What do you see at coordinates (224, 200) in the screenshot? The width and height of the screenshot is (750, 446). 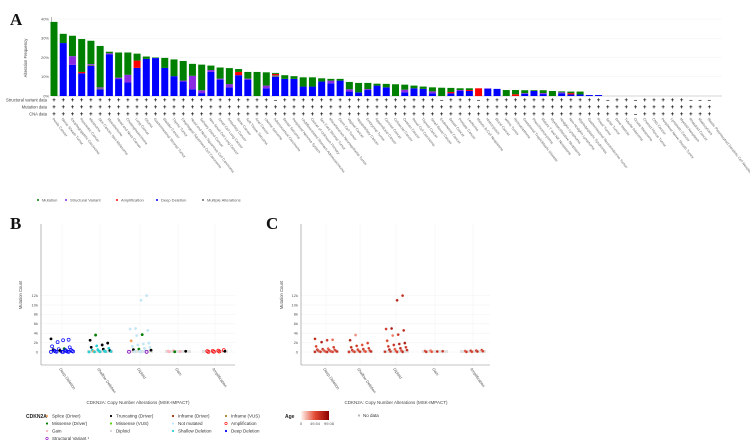 I see `legend-label: Multiple Alterations` at bounding box center [224, 200].